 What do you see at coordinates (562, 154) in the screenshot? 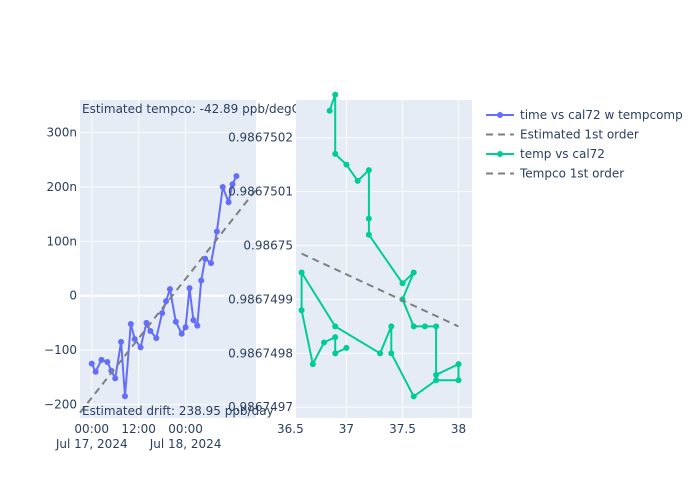
I see `legend-label: temp vs cal72` at bounding box center [562, 154].